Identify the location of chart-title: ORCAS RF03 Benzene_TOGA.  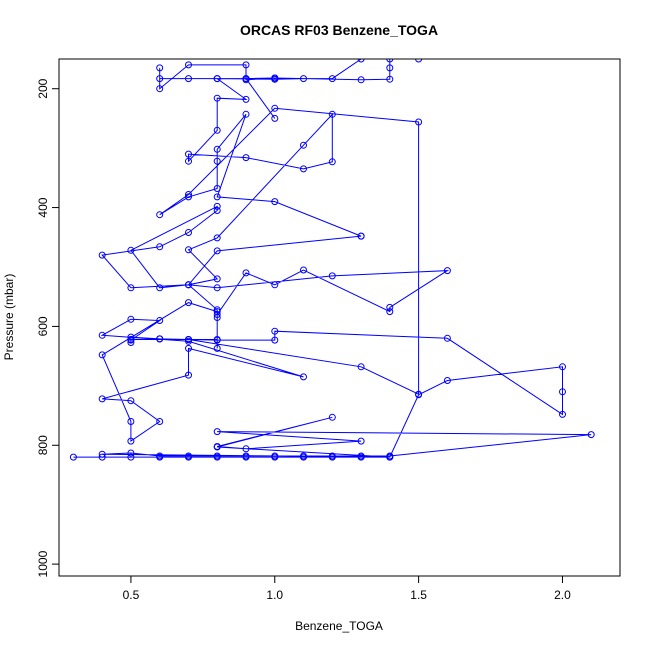
(339, 30).